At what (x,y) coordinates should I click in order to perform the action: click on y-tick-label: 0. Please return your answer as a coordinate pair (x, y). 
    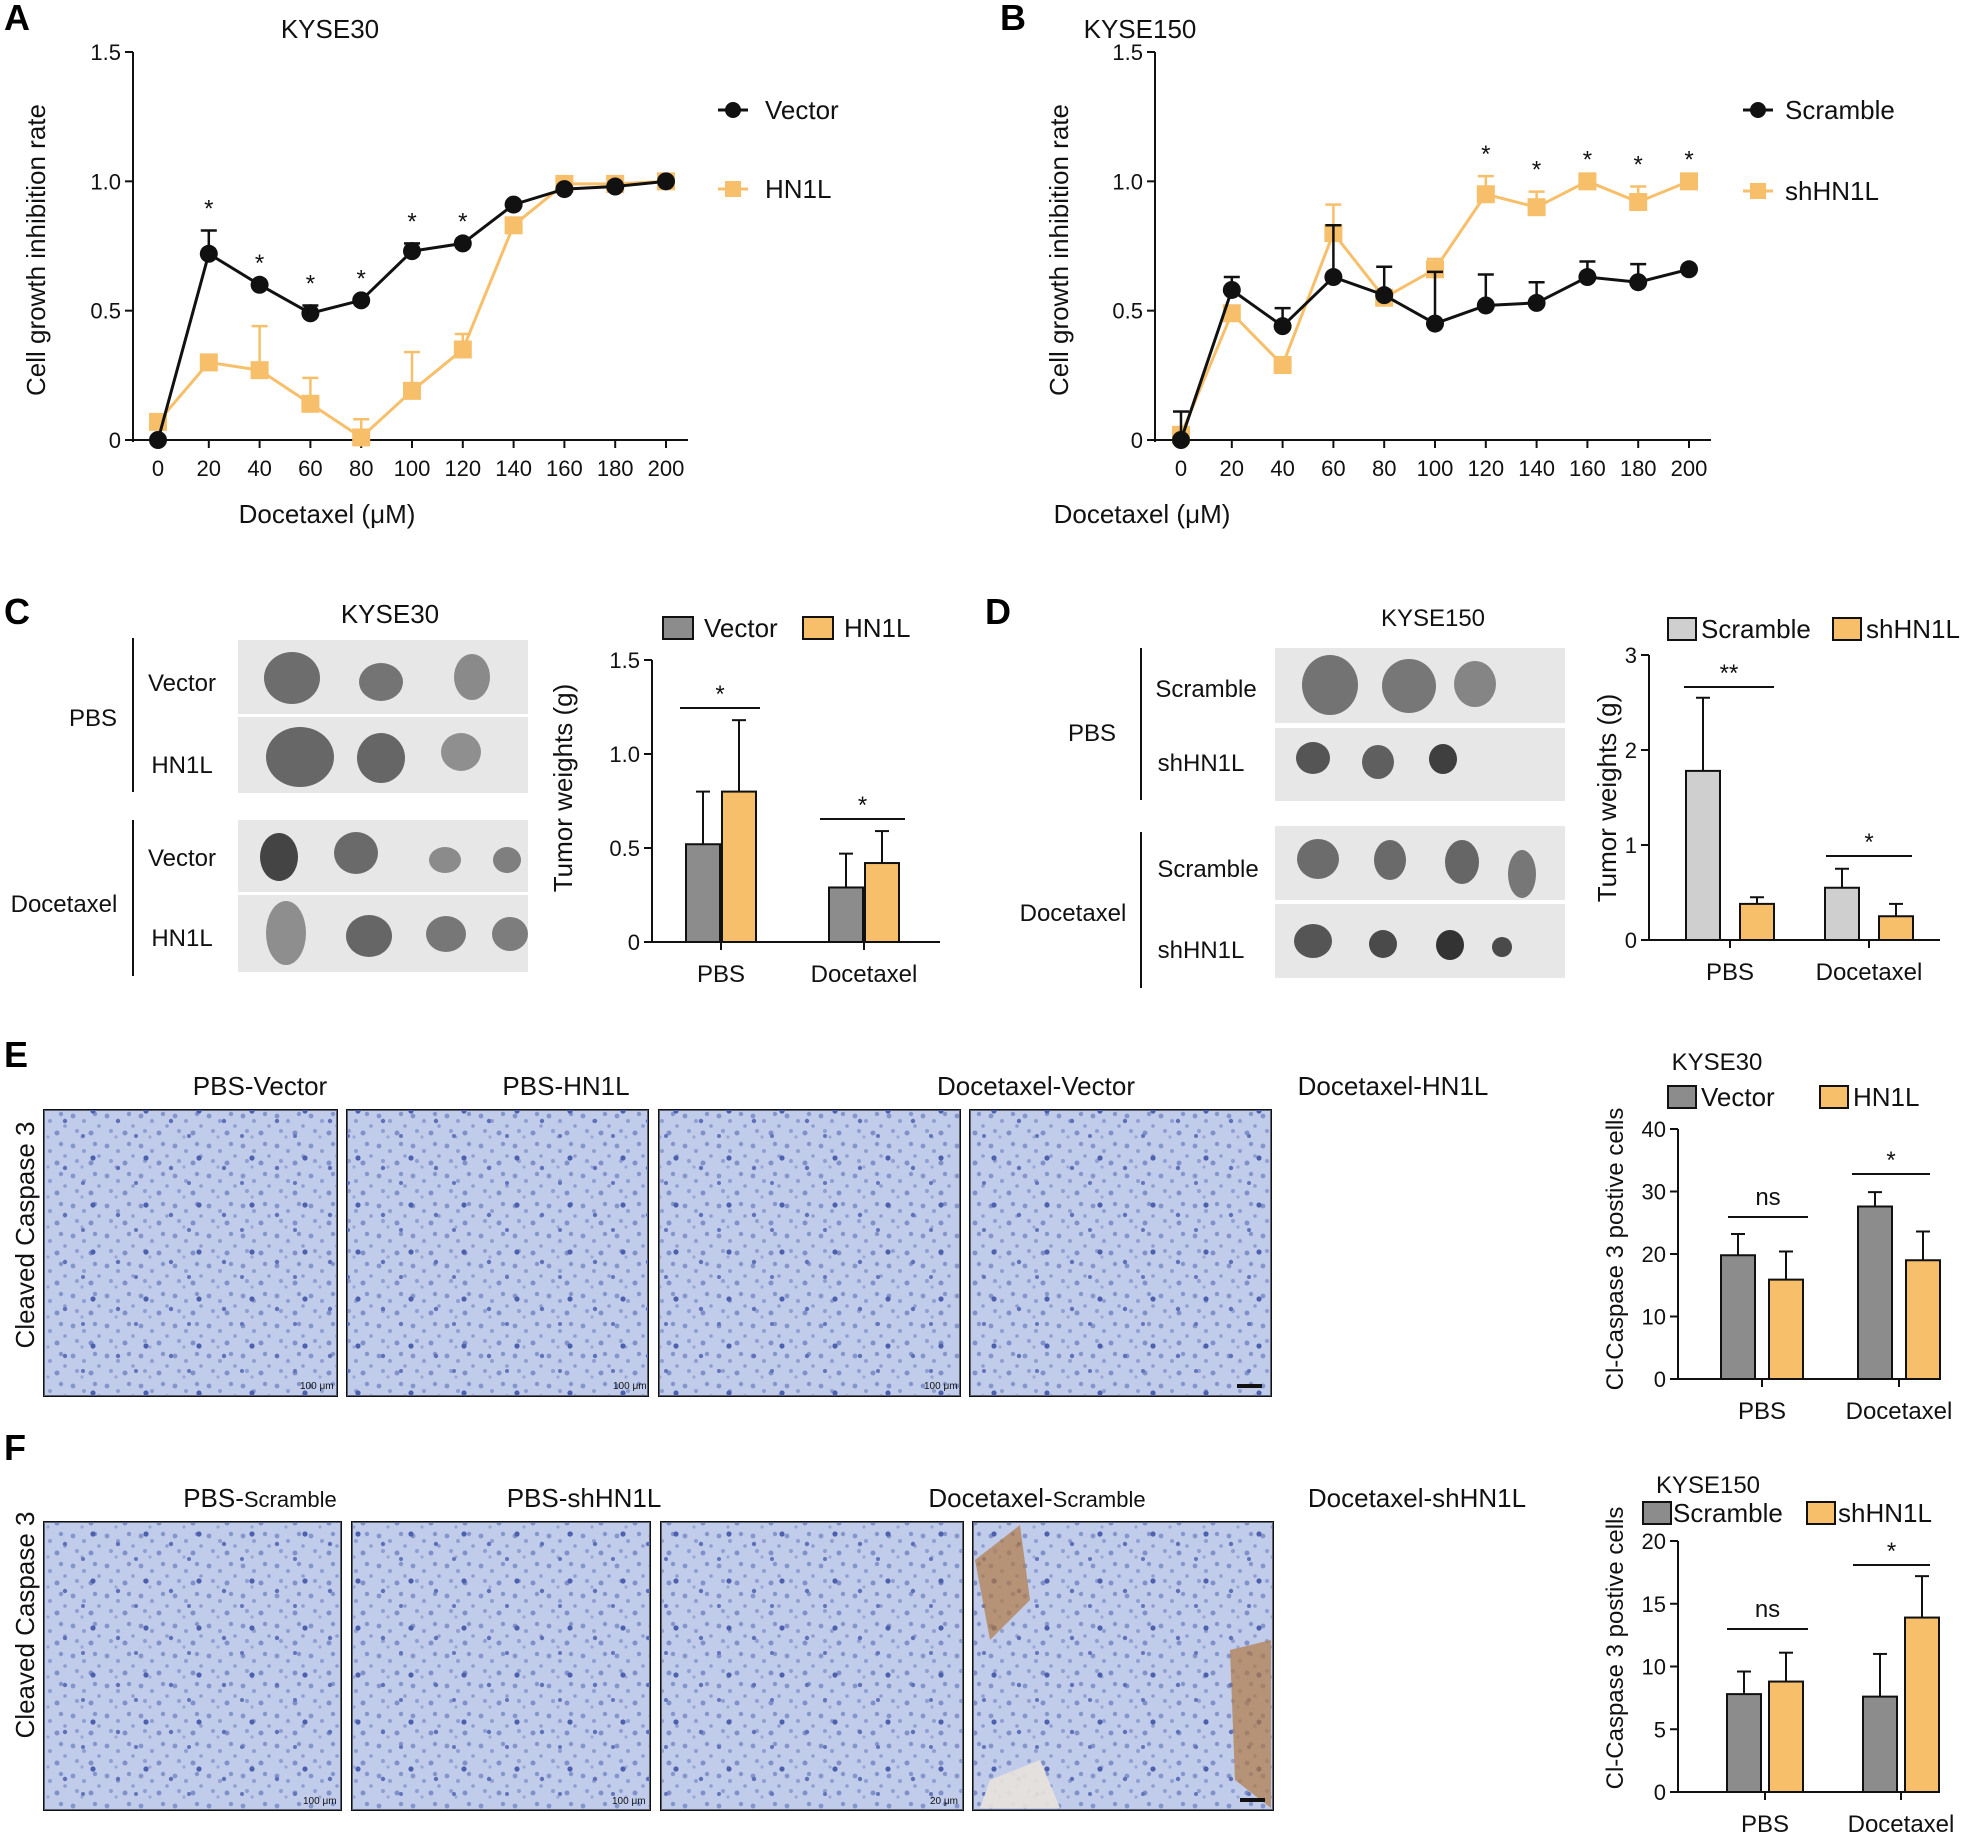
    Looking at the image, I should click on (634, 942).